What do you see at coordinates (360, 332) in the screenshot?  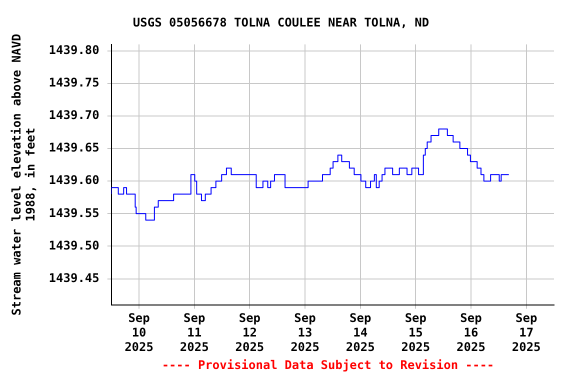 I see `x-tick-label: Sep 14 2025` at bounding box center [360, 332].